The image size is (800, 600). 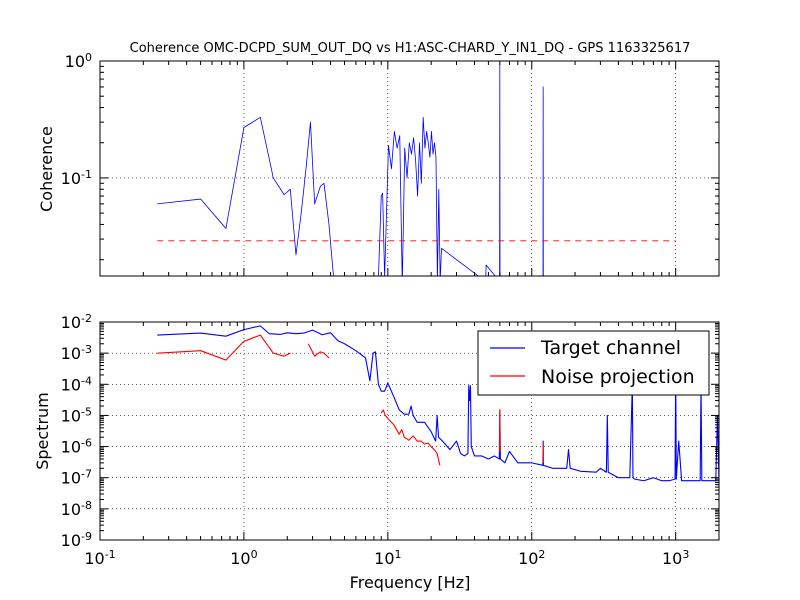 What do you see at coordinates (76, 540) in the screenshot?
I see `y-tick-label: 10⁻⁹` at bounding box center [76, 540].